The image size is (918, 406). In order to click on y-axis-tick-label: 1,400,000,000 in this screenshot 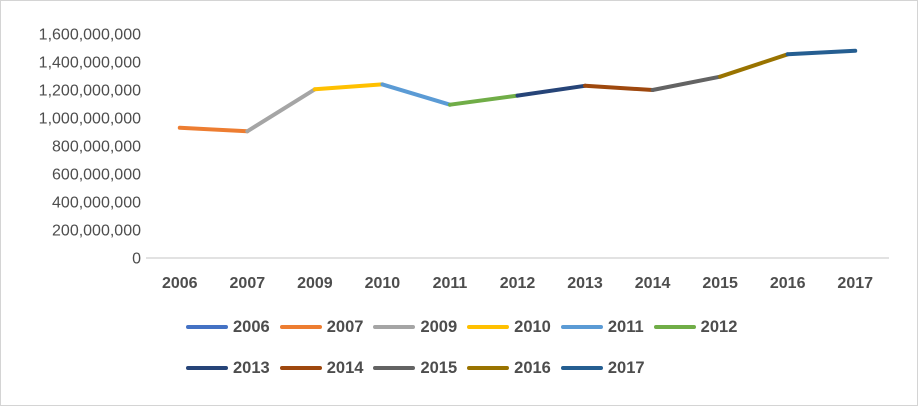, I will do `click(90, 63)`.